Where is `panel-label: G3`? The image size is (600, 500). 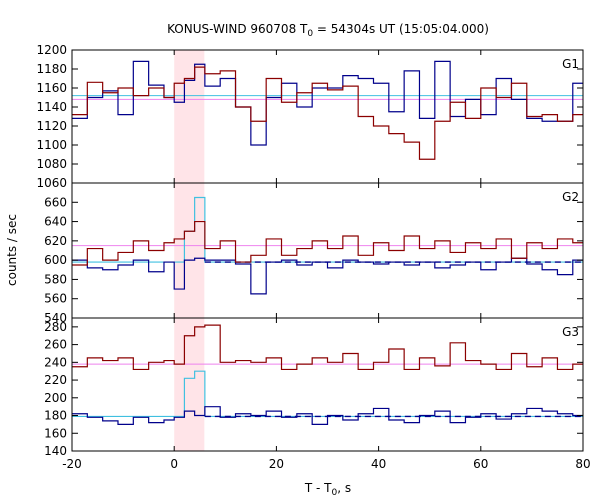 panel-label: G3 is located at coordinates (570, 332).